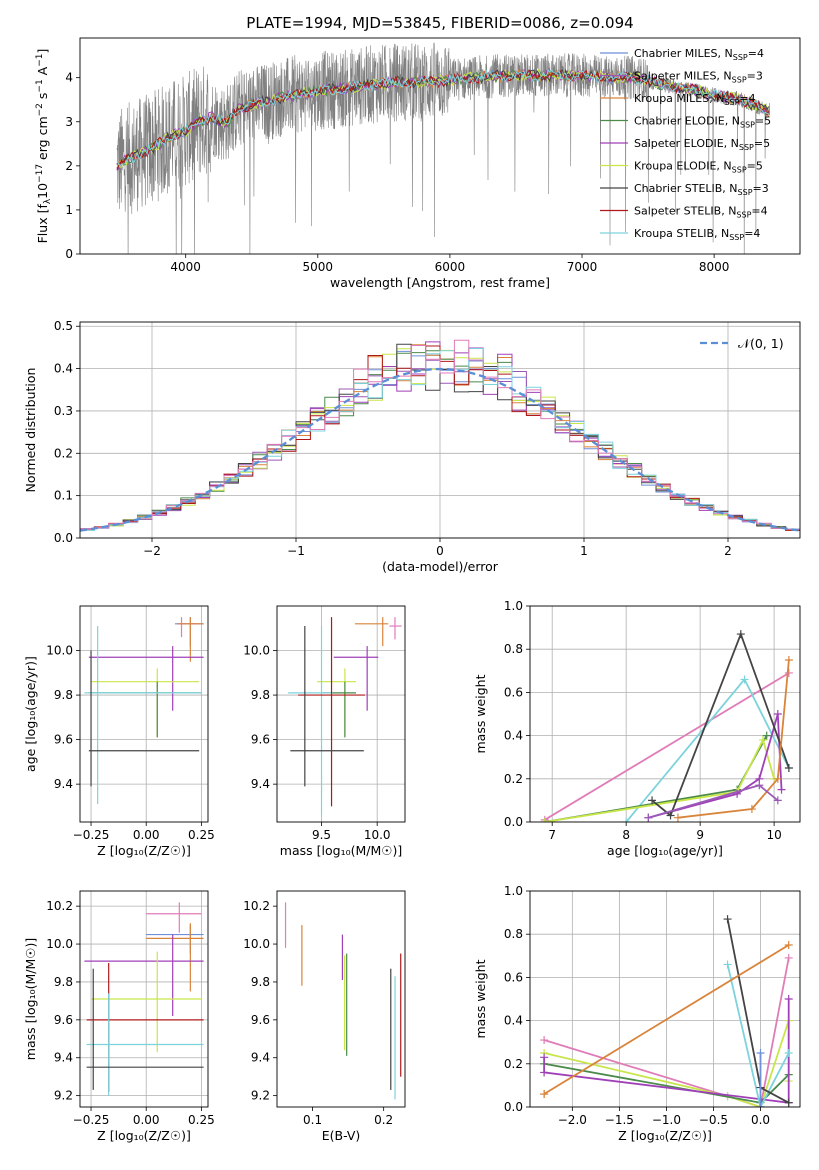 The width and height of the screenshot is (819, 1170). I want to click on x-axis-label: Z [log₁₀(Z/Z☉)], so click(665, 1135).